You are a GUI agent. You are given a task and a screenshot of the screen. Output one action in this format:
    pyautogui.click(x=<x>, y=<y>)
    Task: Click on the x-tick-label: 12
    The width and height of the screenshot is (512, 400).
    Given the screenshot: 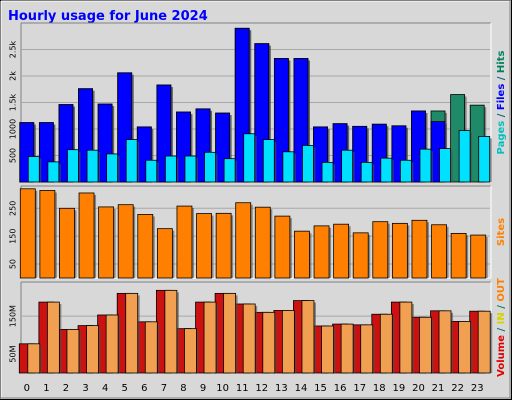 What is the action you would take?
    pyautogui.click(x=261, y=388)
    